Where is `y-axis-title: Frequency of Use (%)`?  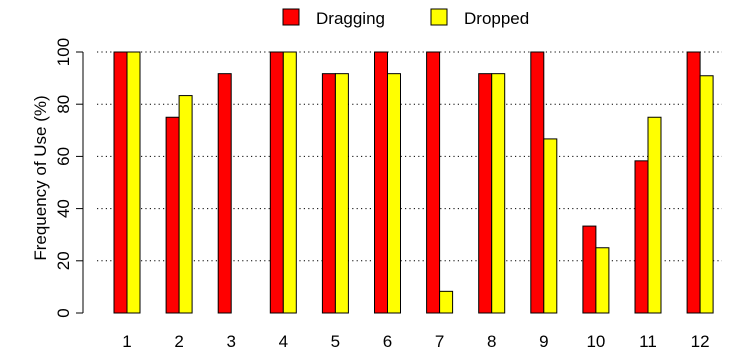
y-axis-title: Frequency of Use (%) is located at coordinates (40, 177).